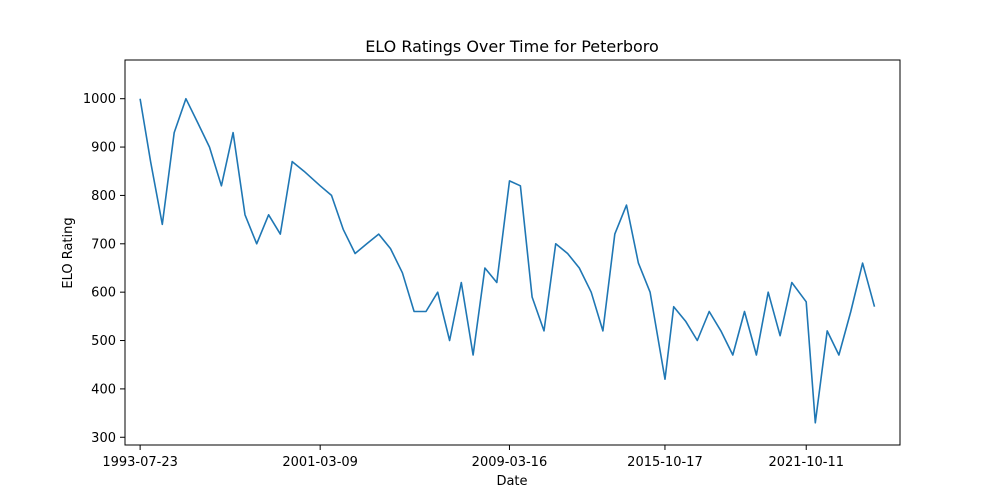 Image resolution: width=1000 pixels, height=500 pixels. Describe the element at coordinates (68, 252) in the screenshot. I see `y-axis-label: ELO Rating` at that location.